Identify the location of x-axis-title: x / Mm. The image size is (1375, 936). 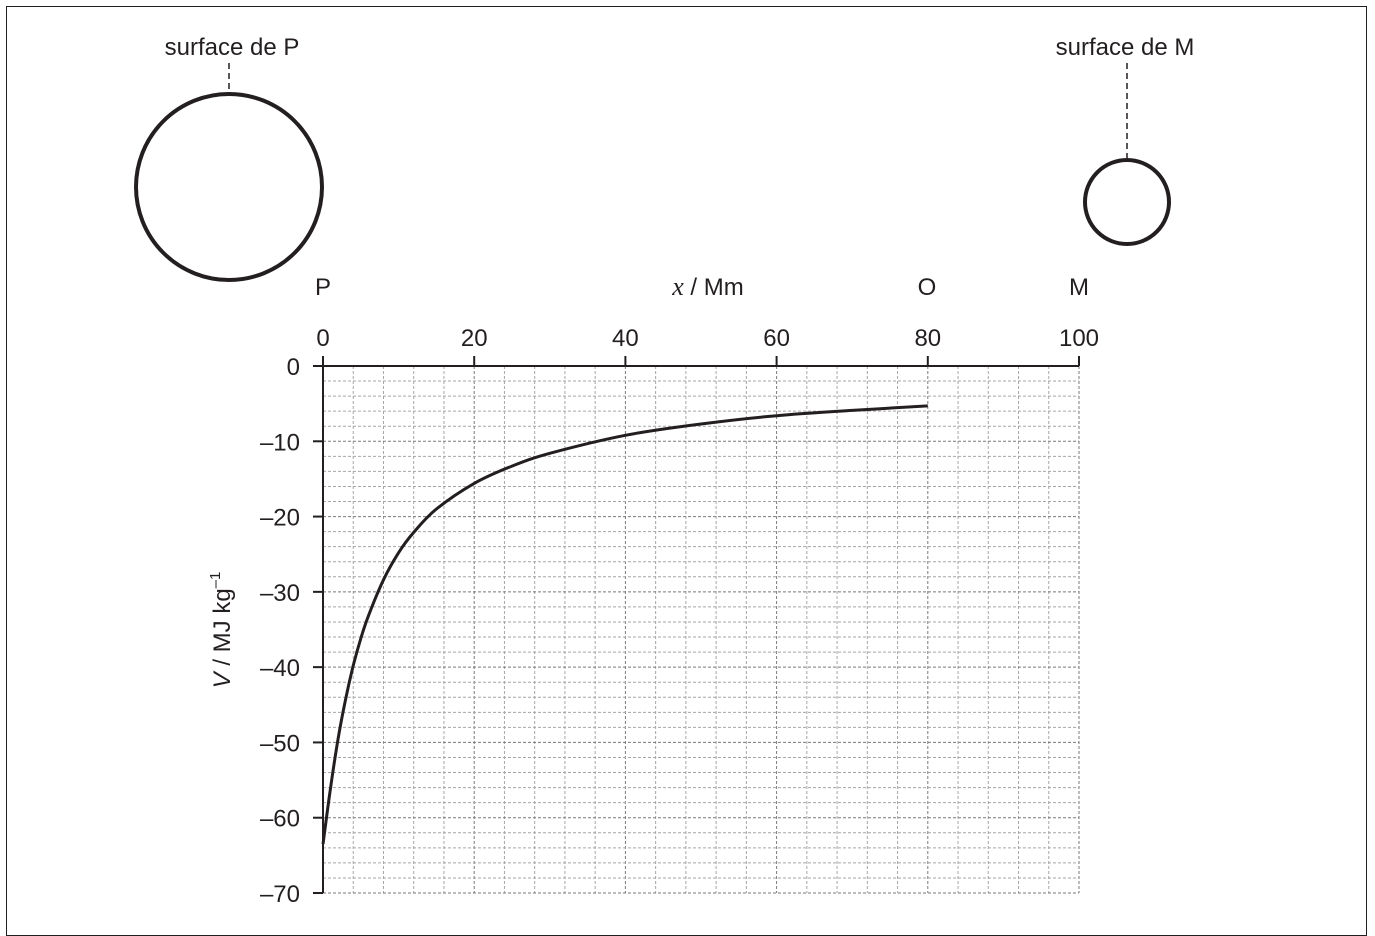
(707, 286).